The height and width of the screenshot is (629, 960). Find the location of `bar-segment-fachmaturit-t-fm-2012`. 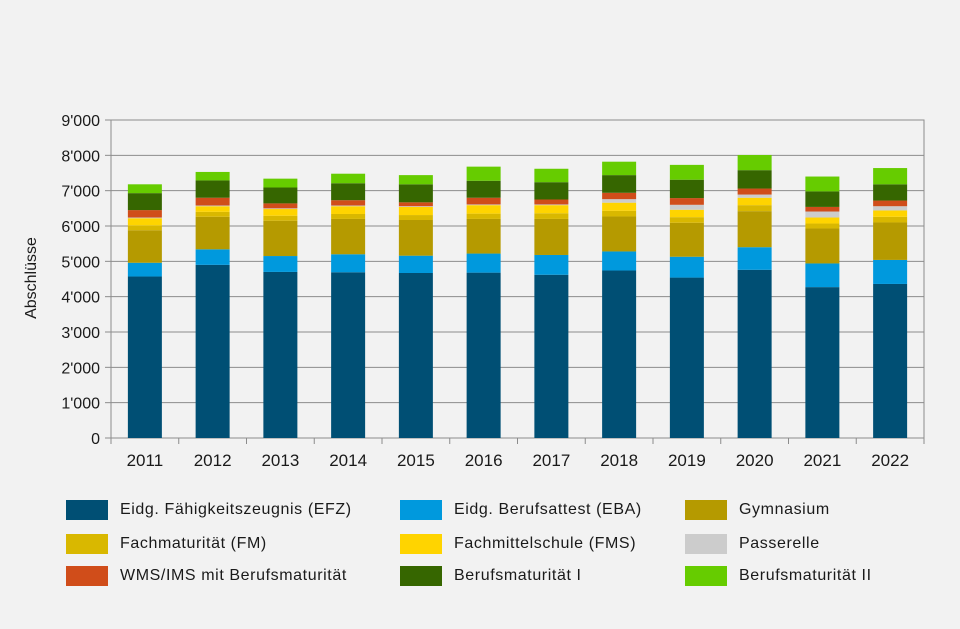

bar-segment-fachmaturit-t-fm-2012 is located at coordinates (212, 214).